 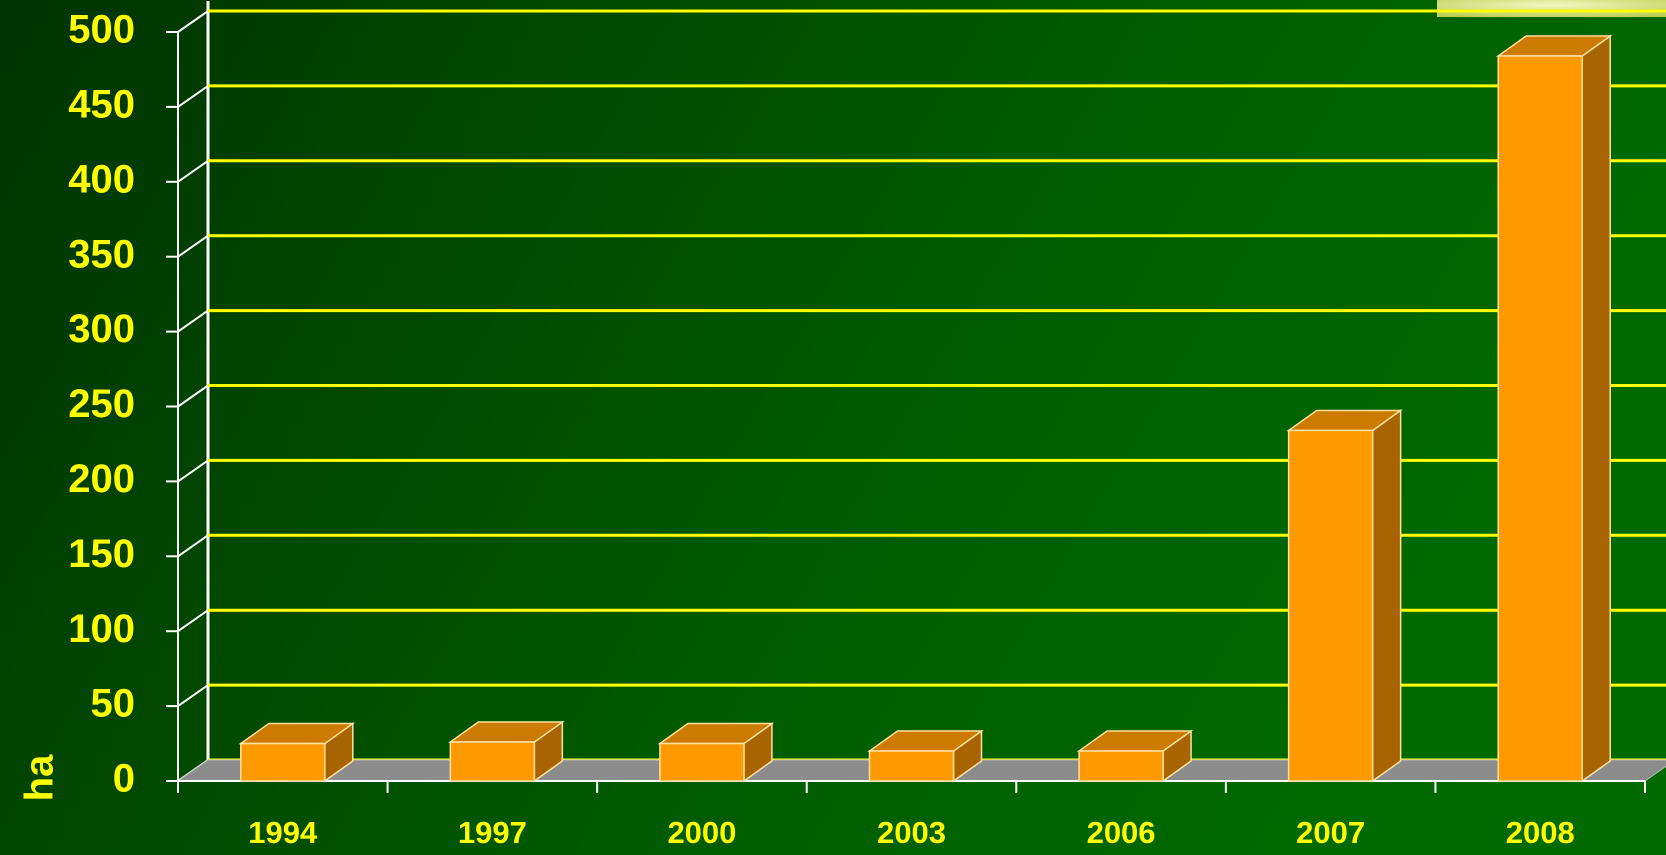 I want to click on y-tick-label: 100, so click(x=101, y=629).